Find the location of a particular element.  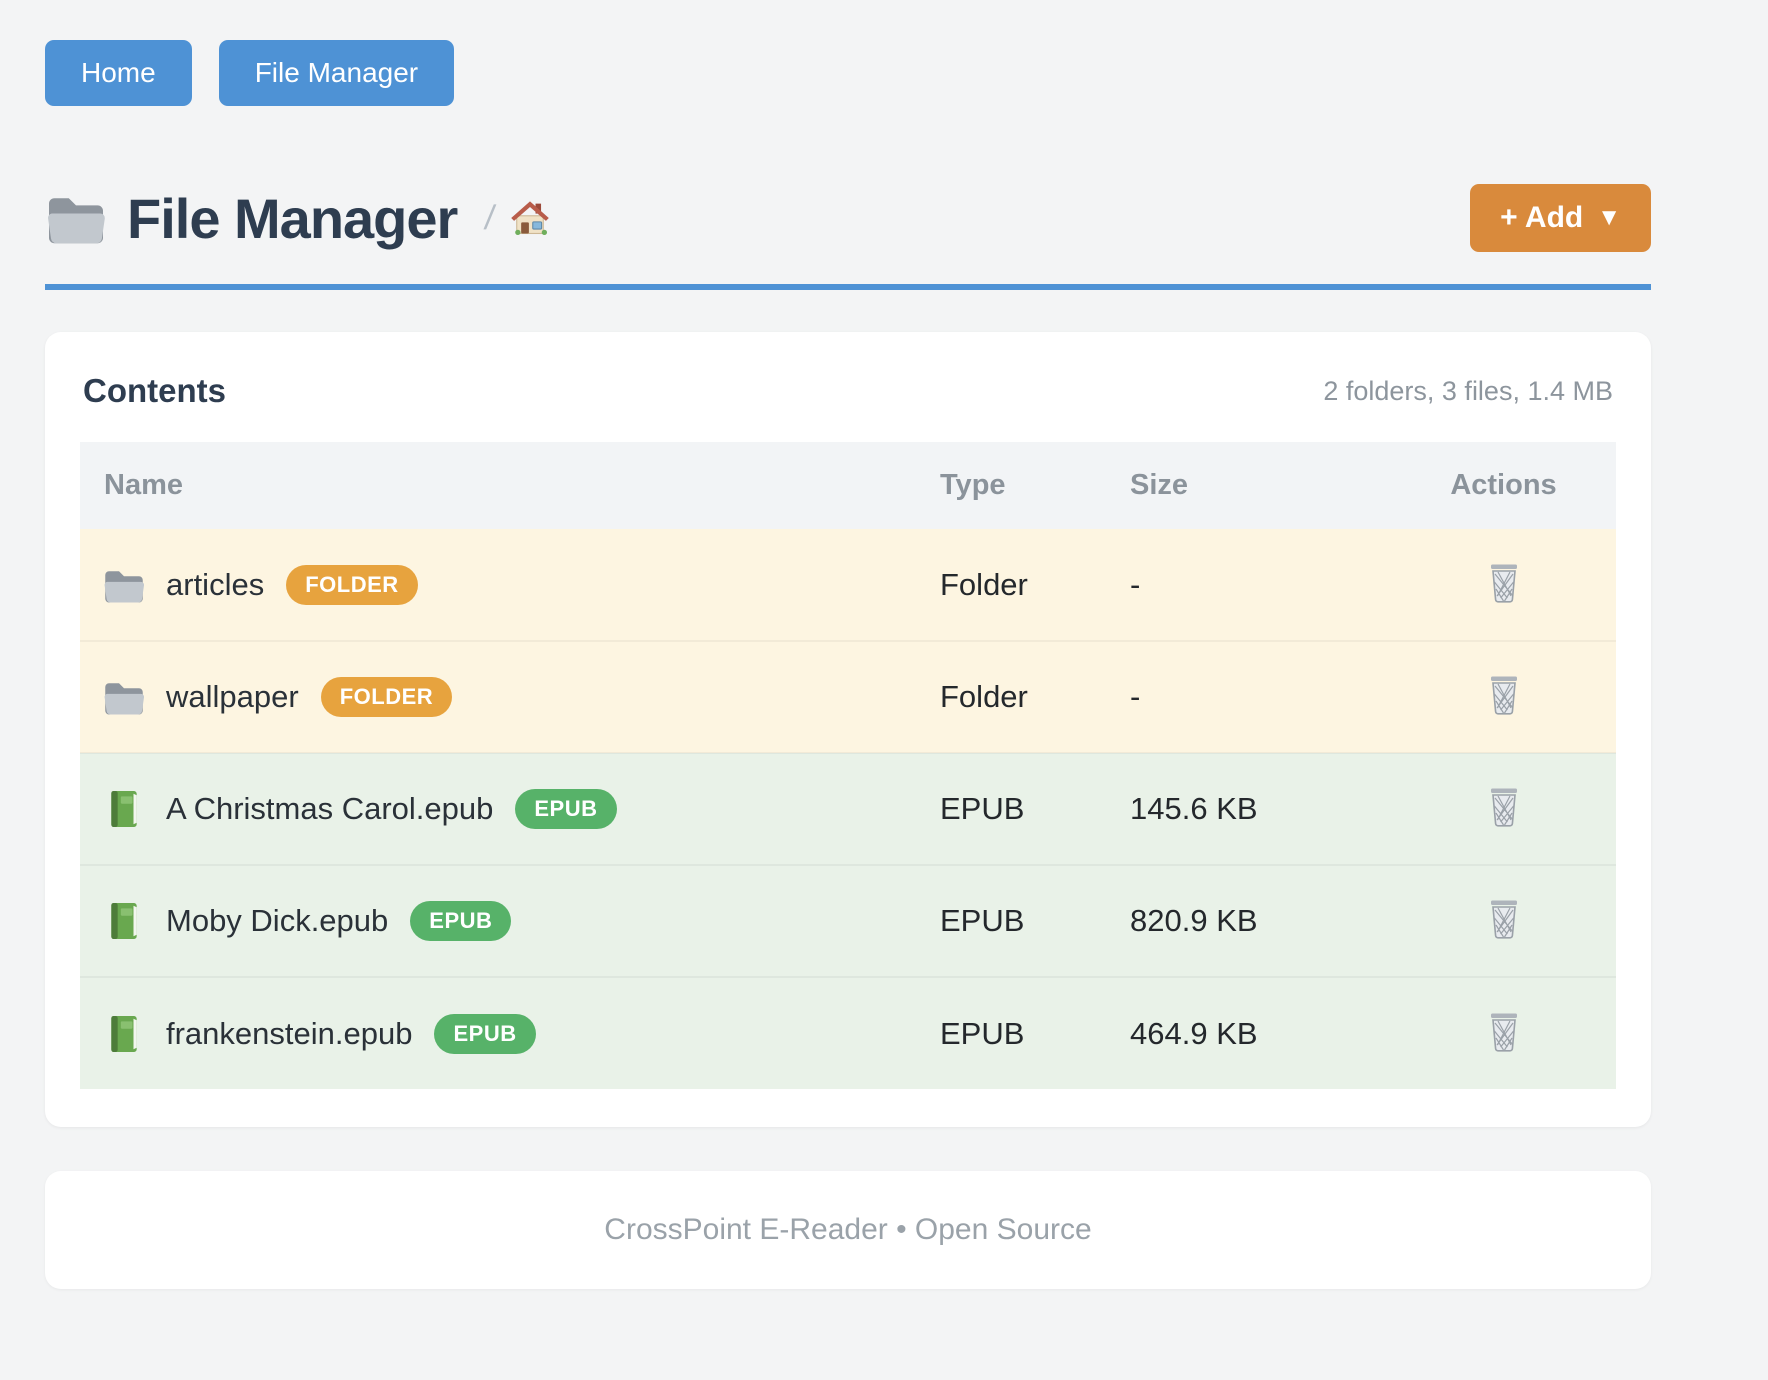

table-row: Moby Dick.epub EPUB EPUB 820.9 KB is located at coordinates (848, 921).